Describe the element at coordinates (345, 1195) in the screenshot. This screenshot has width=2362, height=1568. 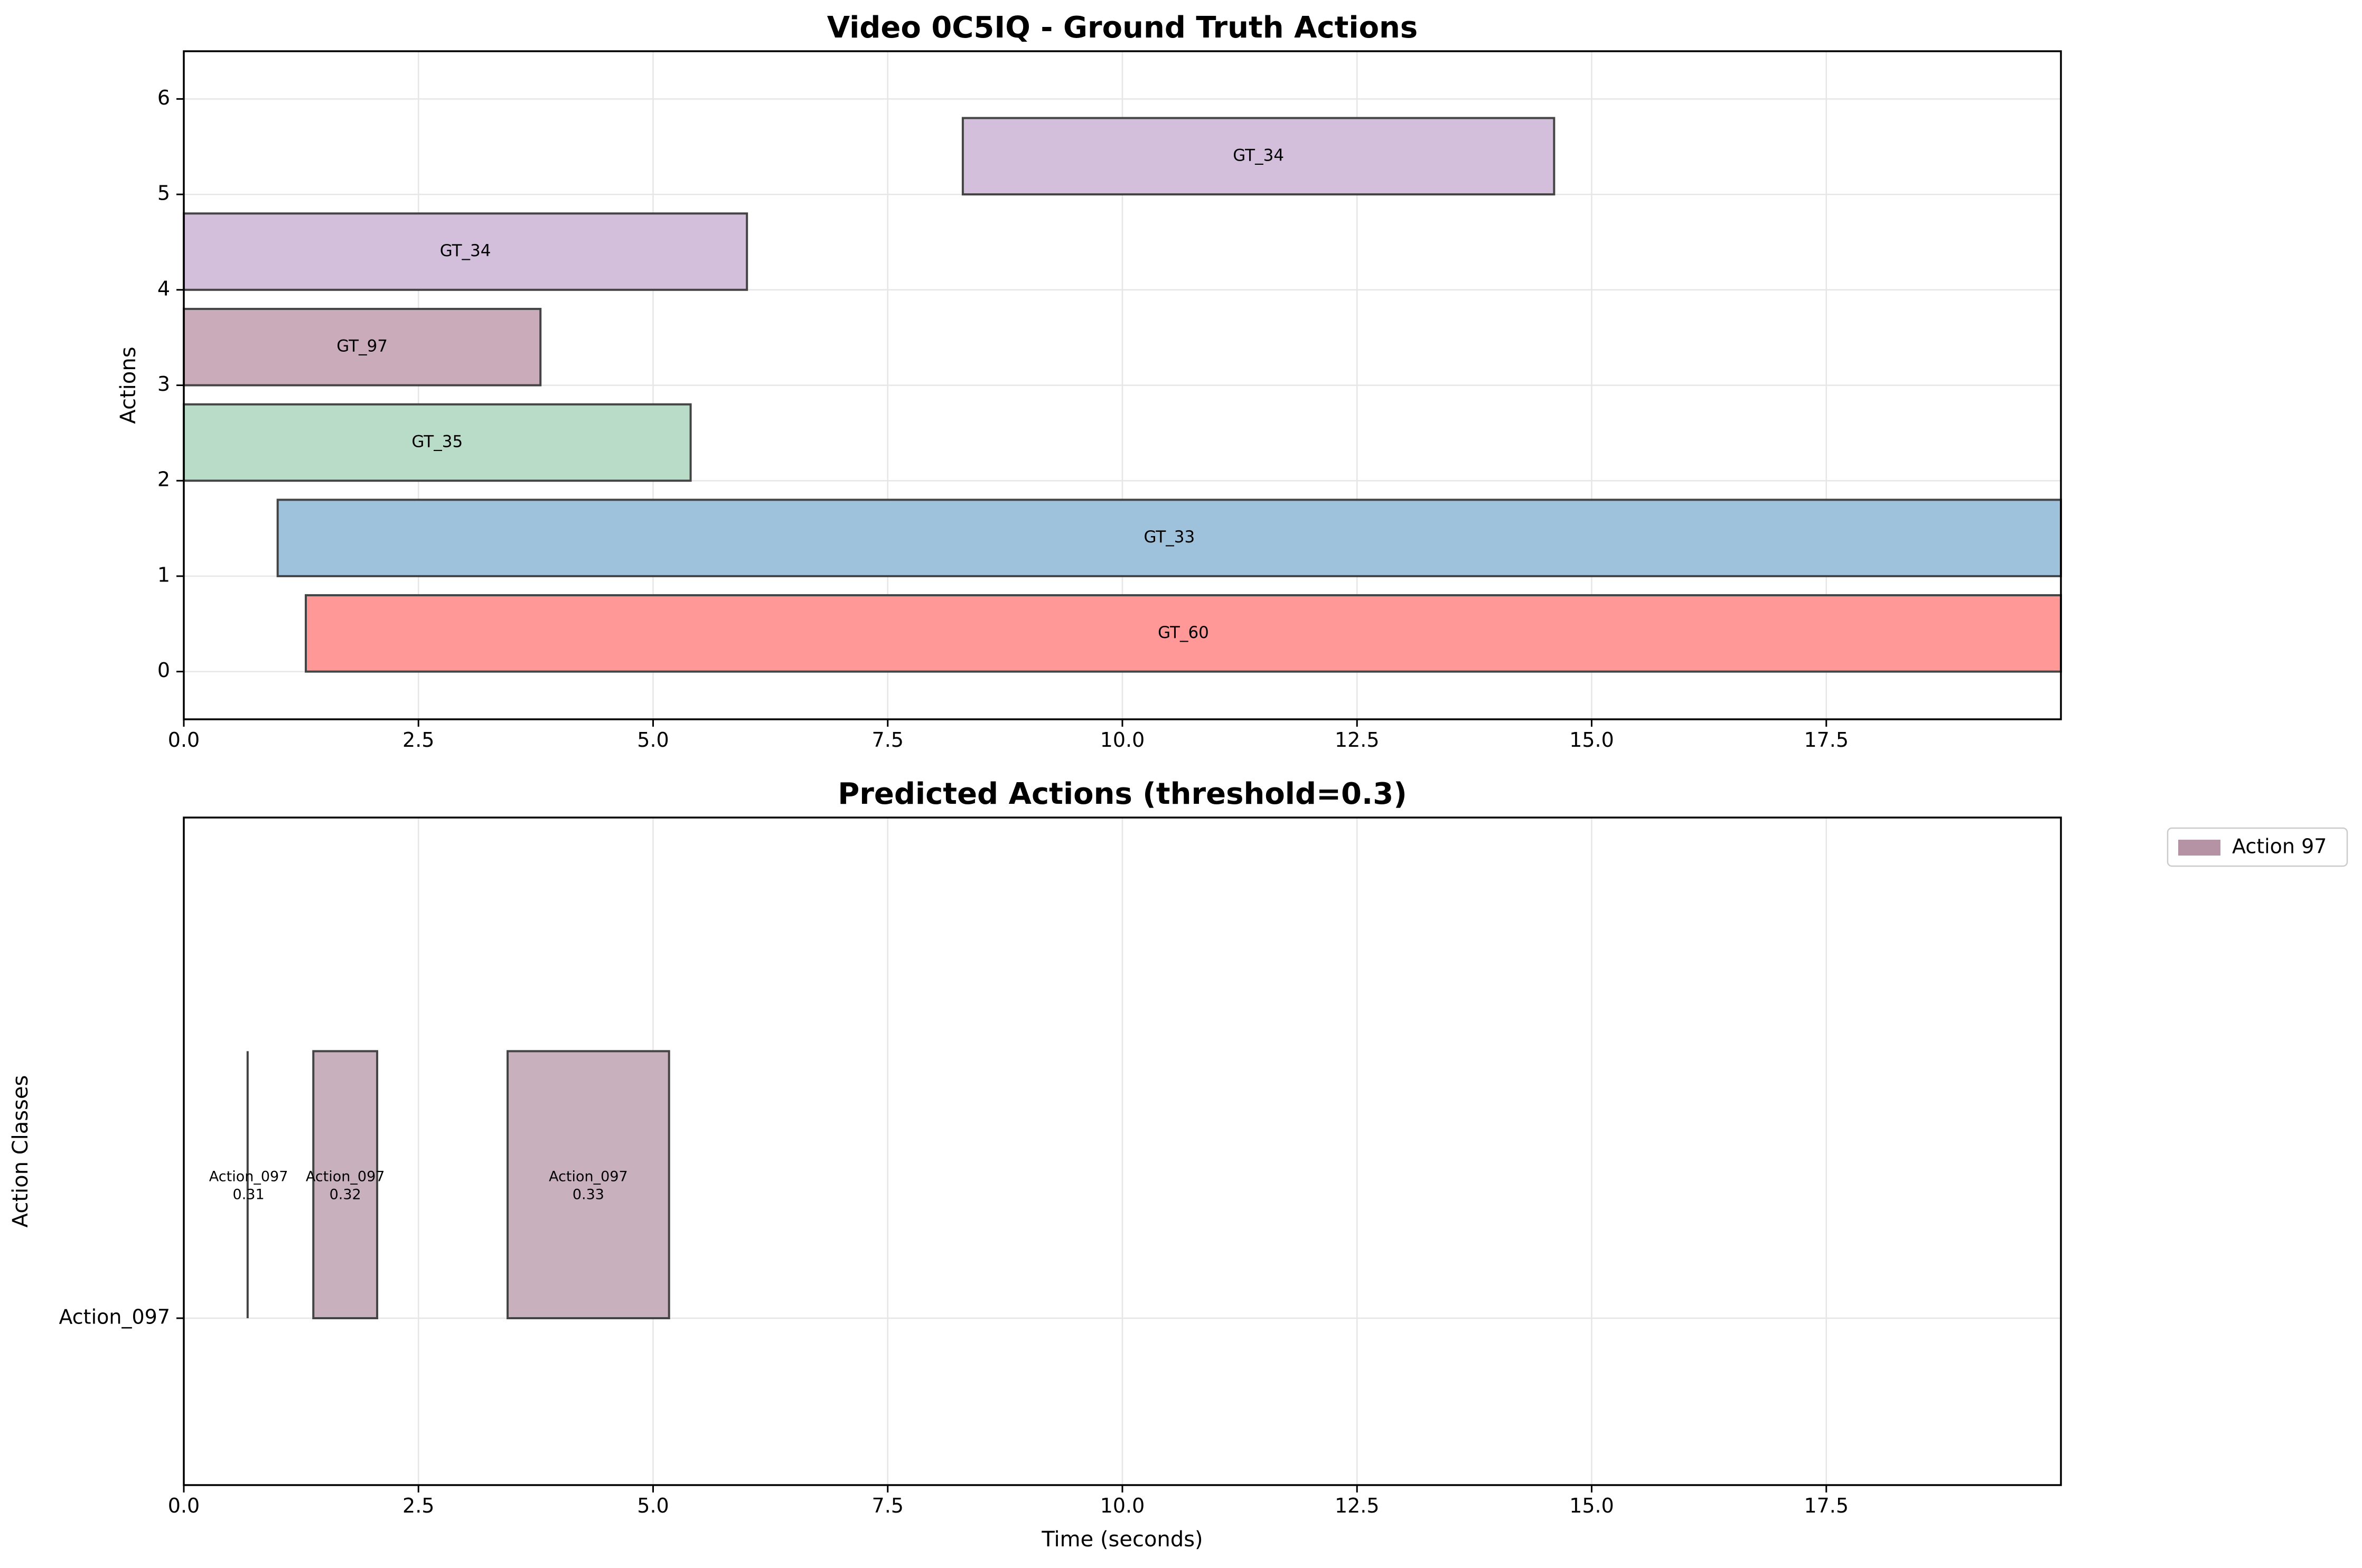
I see `bar-score-label: 0.32` at that location.